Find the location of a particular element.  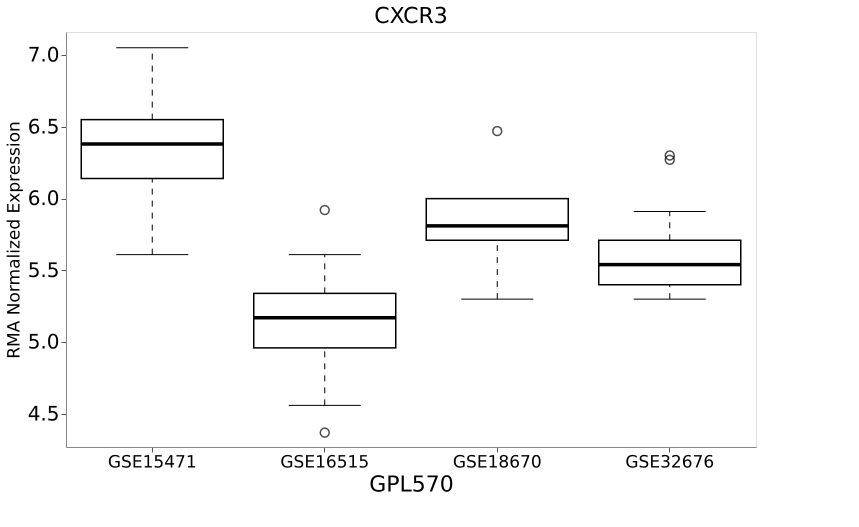

chart-title: CXCR3 is located at coordinates (411, 16).